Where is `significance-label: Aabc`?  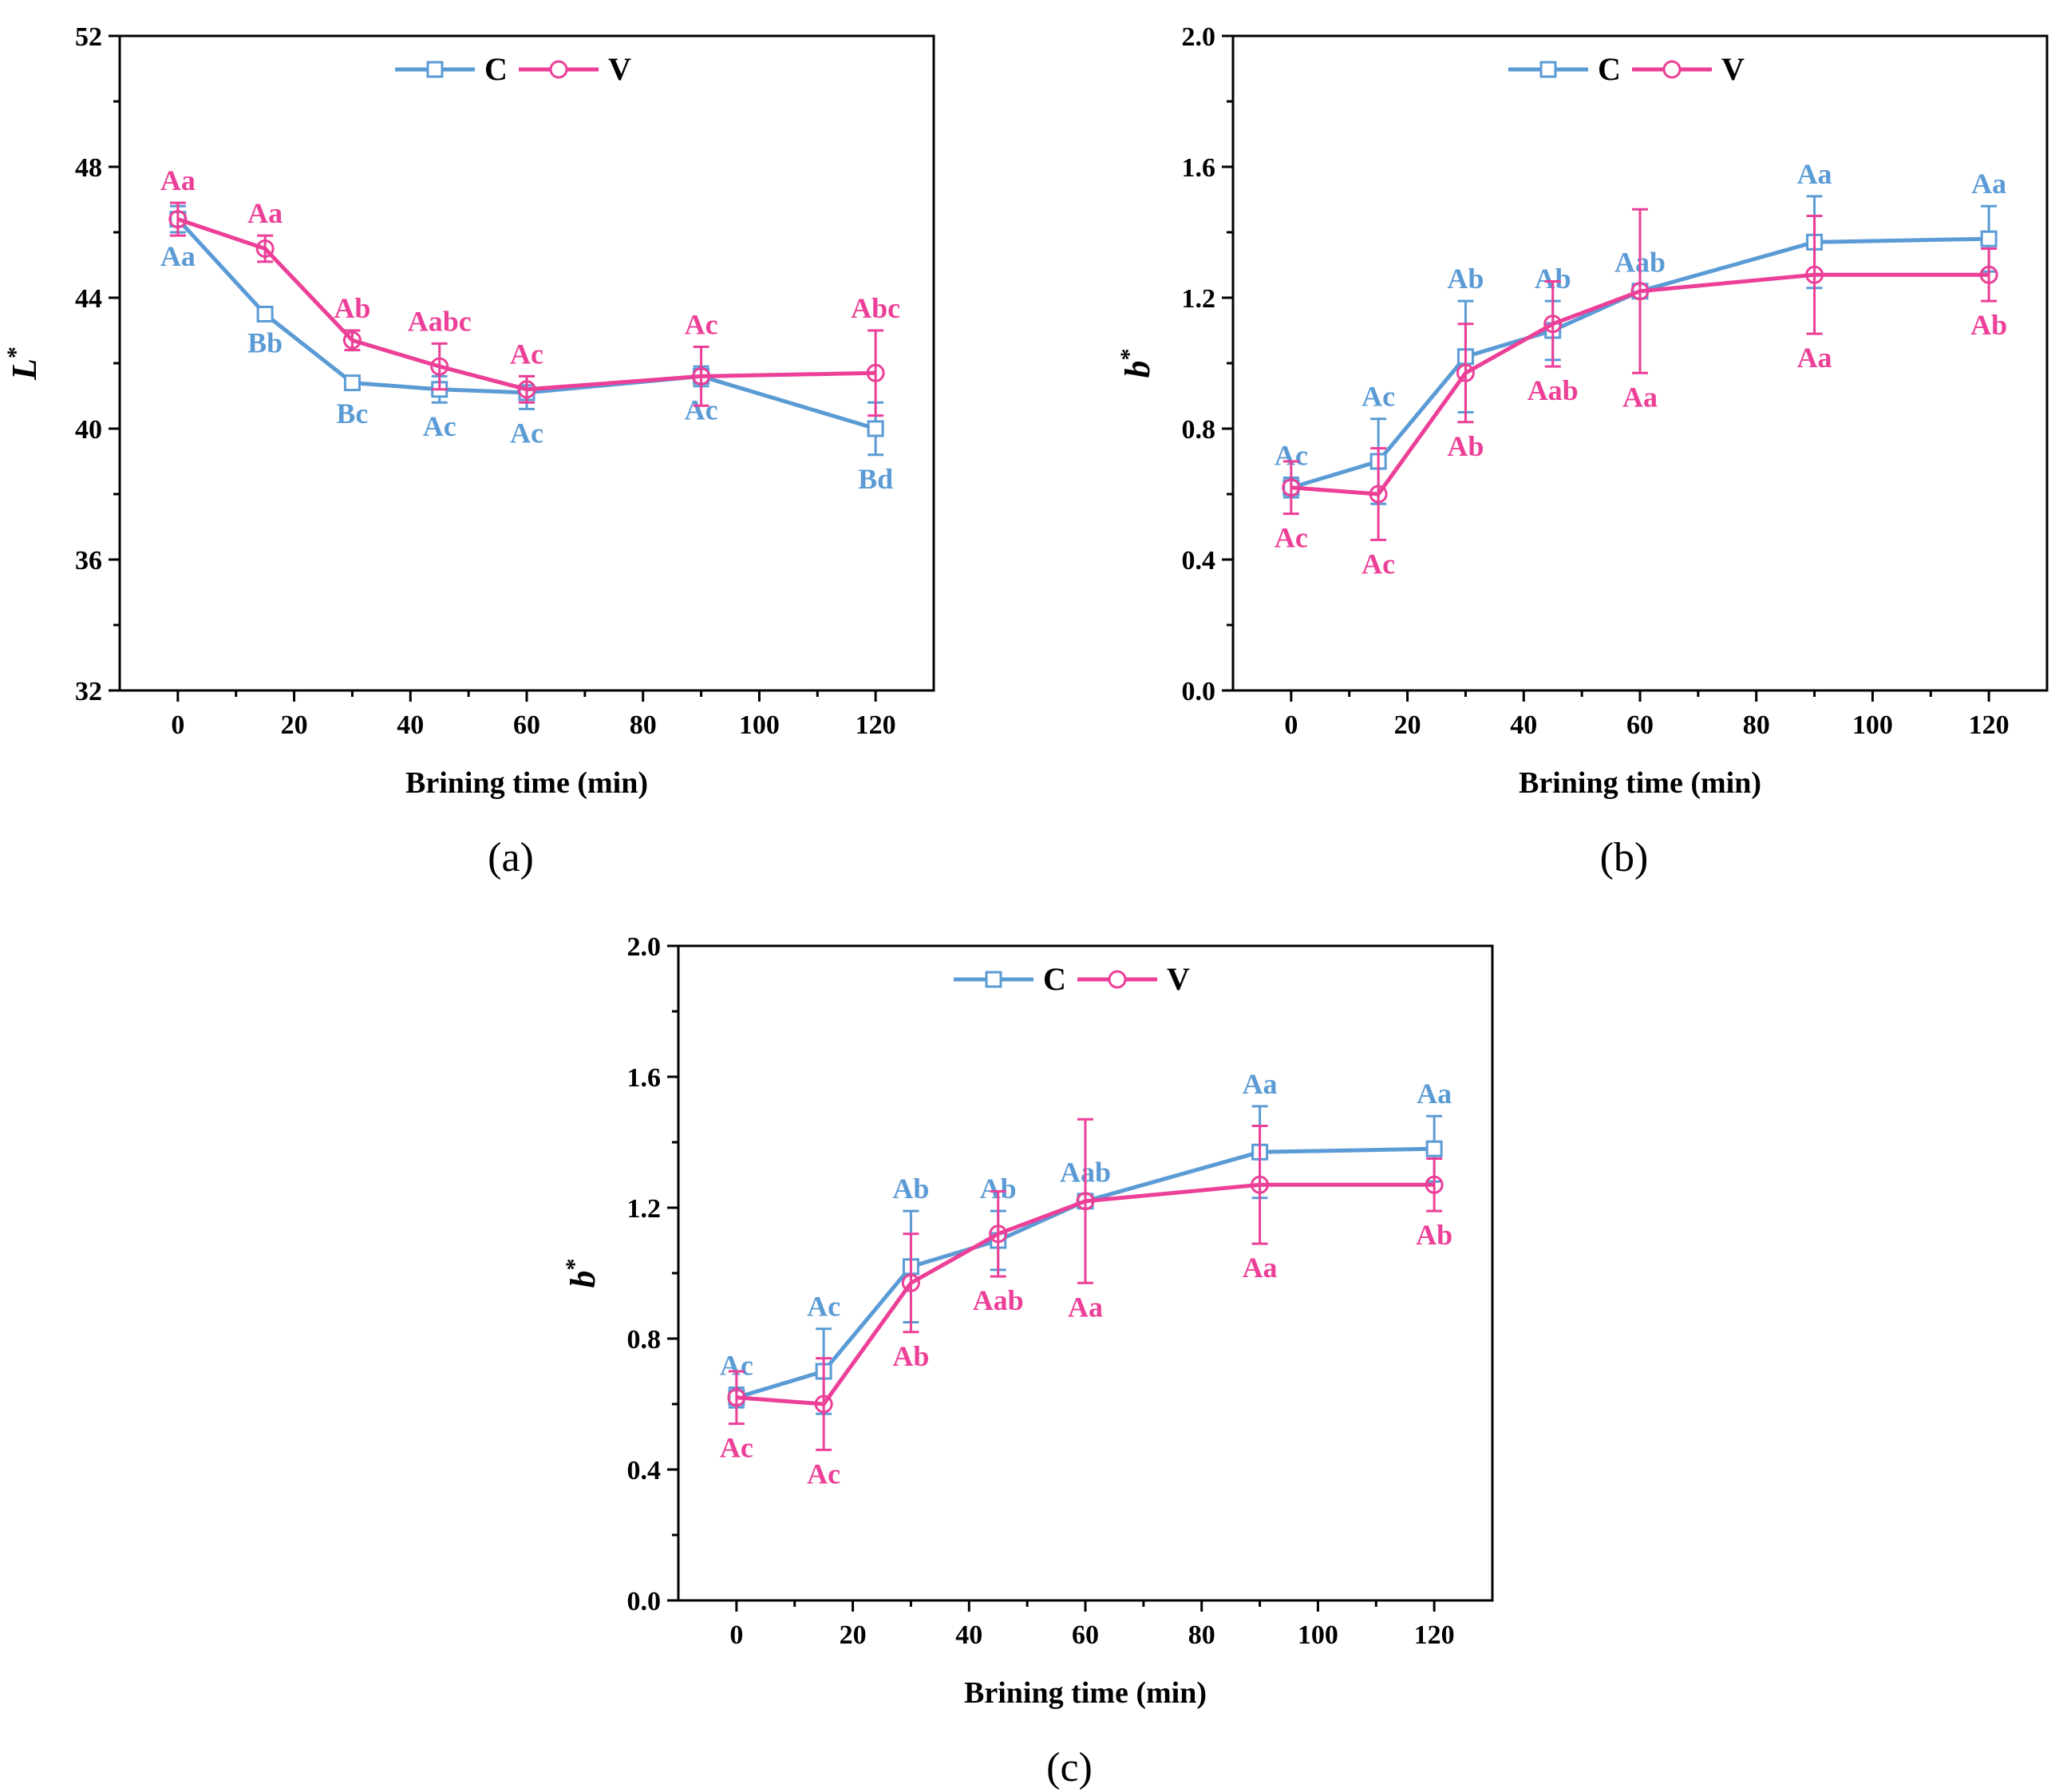 significance-label: Aabc is located at coordinates (440, 321).